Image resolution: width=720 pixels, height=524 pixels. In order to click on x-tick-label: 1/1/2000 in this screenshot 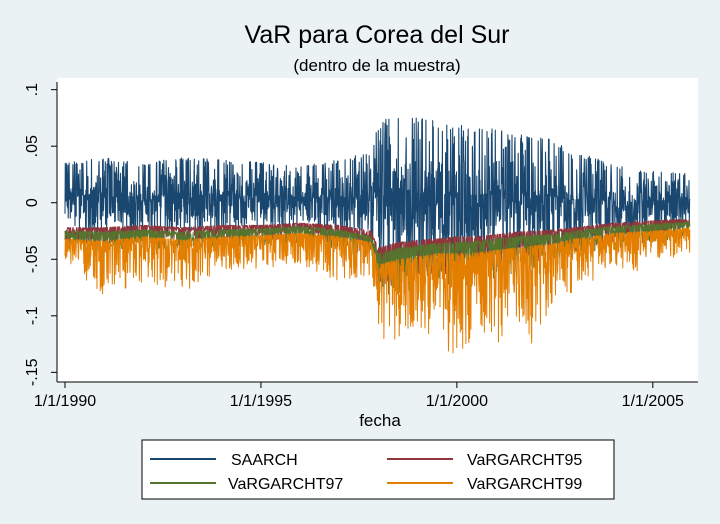, I will do `click(457, 401)`.